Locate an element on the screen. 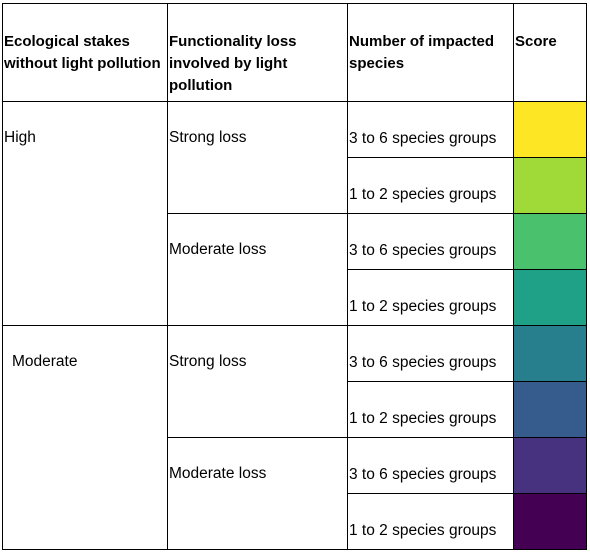  stakes-cell-moderate: Moderate is located at coordinates (85, 437).